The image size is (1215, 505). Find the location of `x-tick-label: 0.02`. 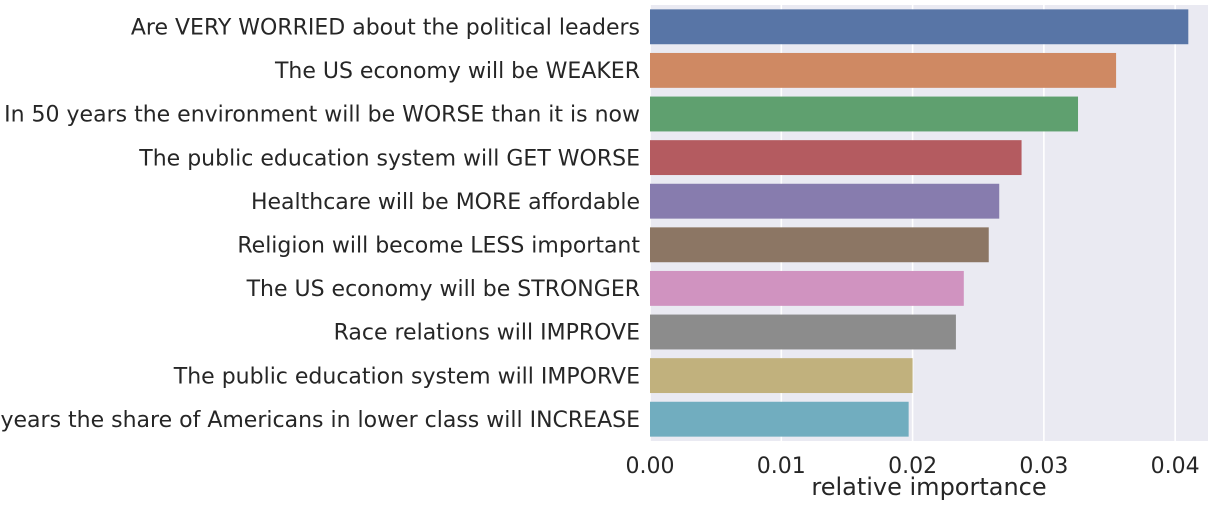

x-tick-label: 0.02 is located at coordinates (912, 466).